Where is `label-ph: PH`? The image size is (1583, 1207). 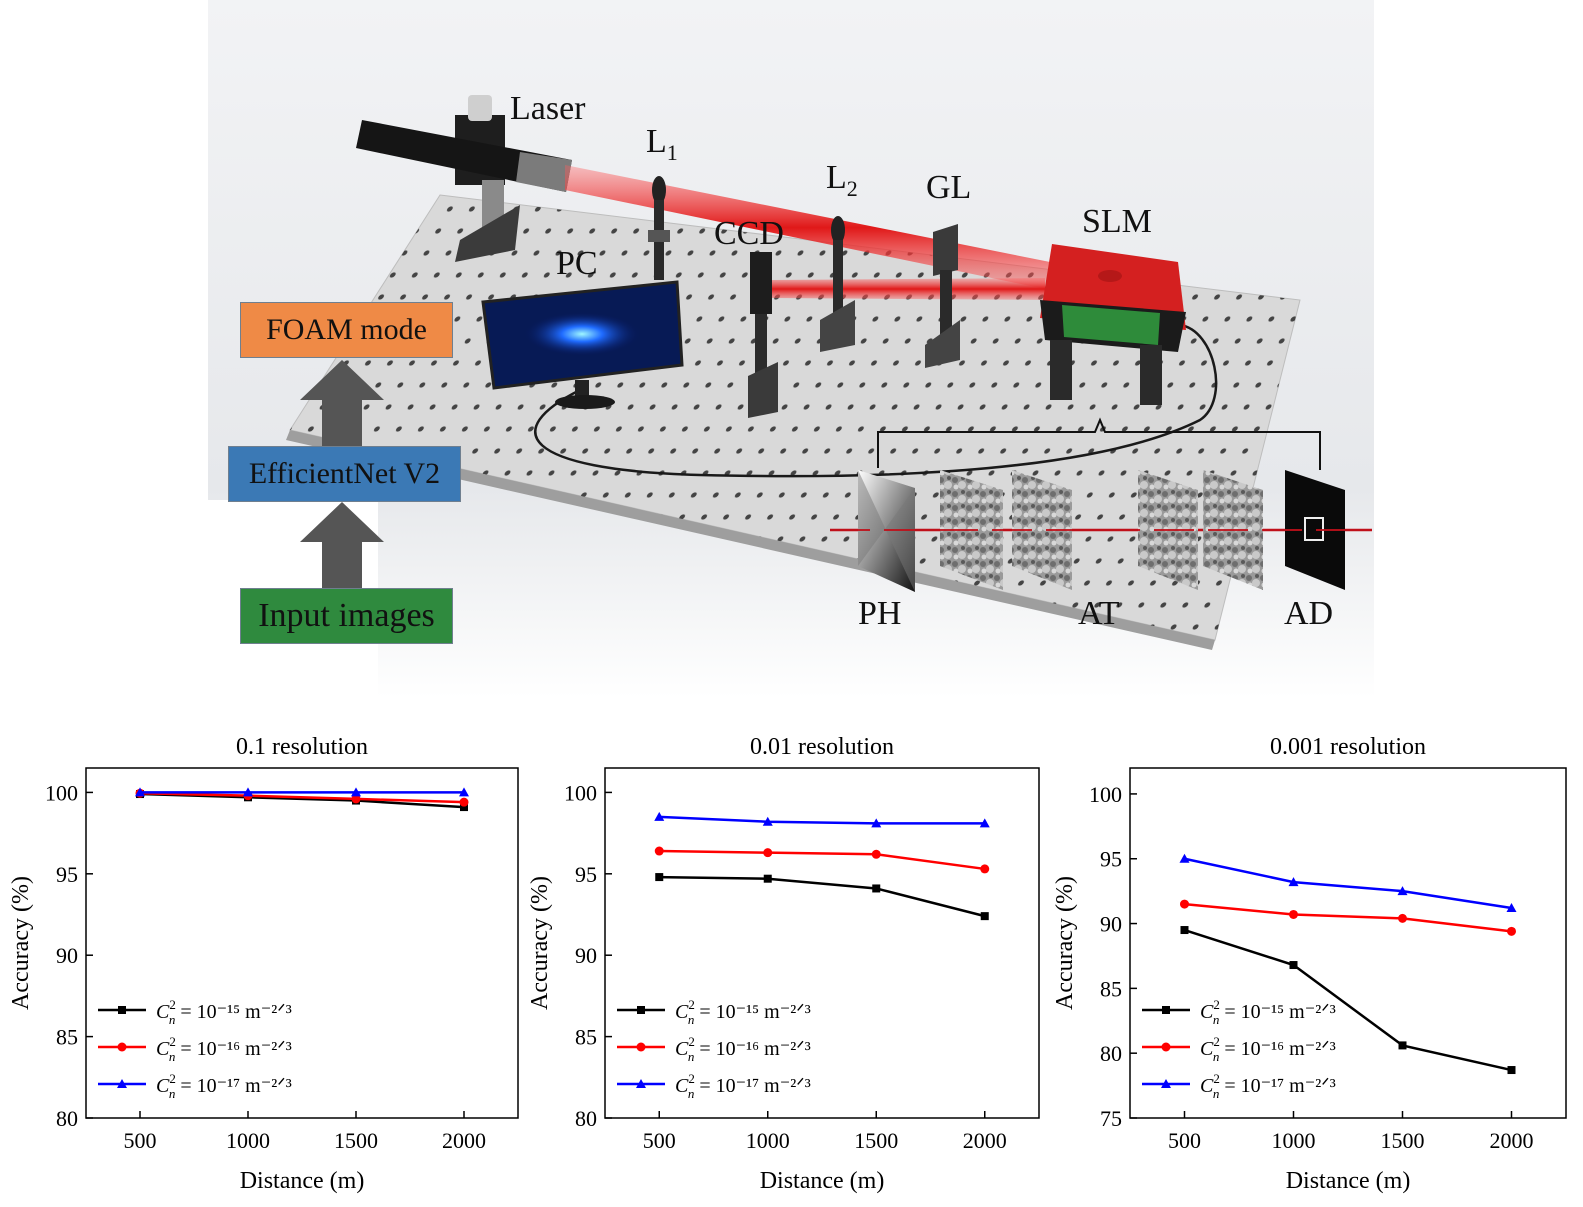
label-ph: PH is located at coordinates (879, 613).